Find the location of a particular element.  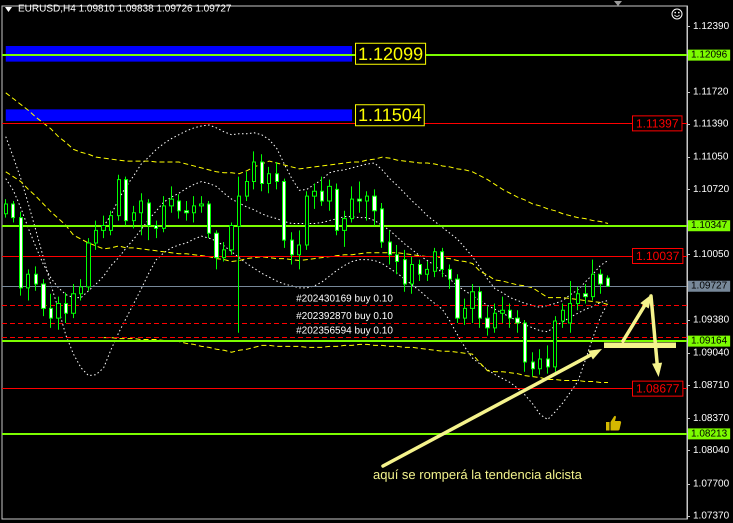

y-tick-label: 1.10720 is located at coordinates (711, 189).